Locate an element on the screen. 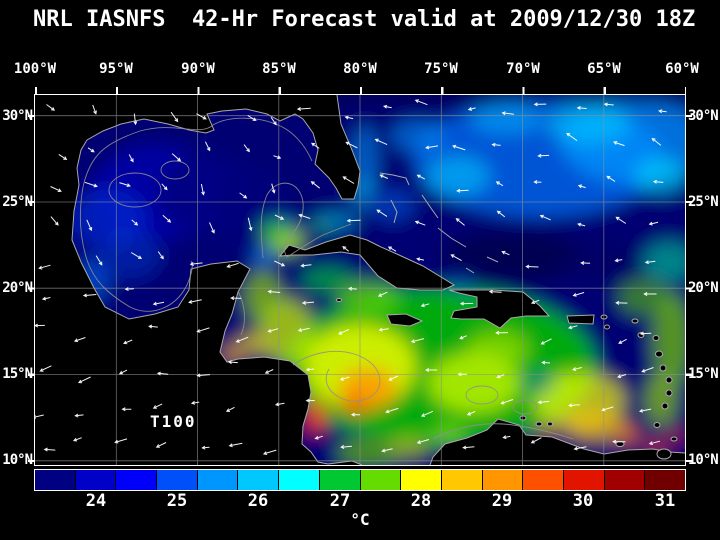 Image resolution: width=720 pixels, height=540 pixels. lon-tick-label: 100°W is located at coordinates (35, 69).